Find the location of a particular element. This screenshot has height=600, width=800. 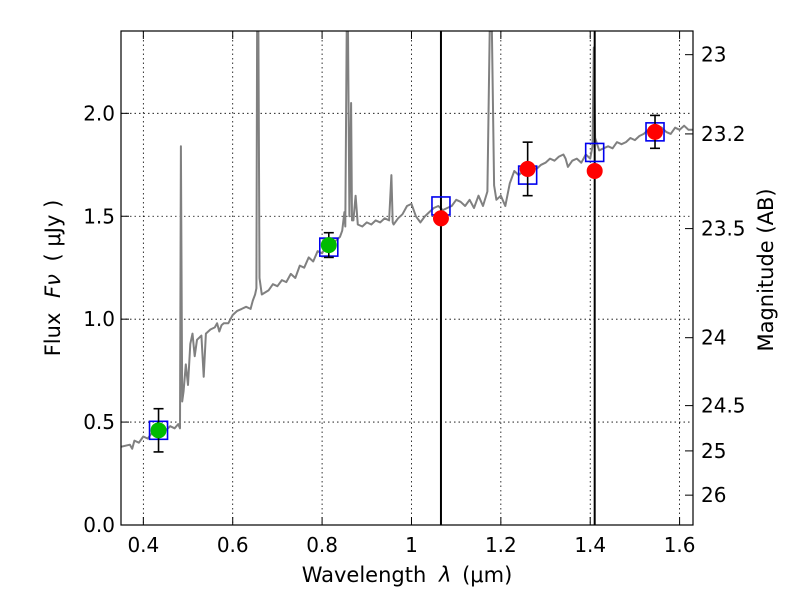

x-tick-label: 0.8 is located at coordinates (322, 545).